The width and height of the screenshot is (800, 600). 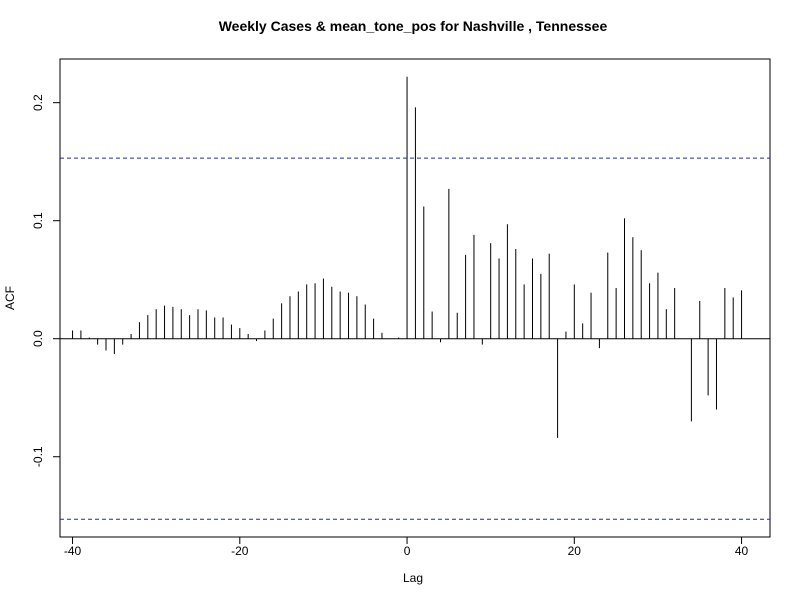 I want to click on x-tick-label: -40, so click(x=73, y=551).